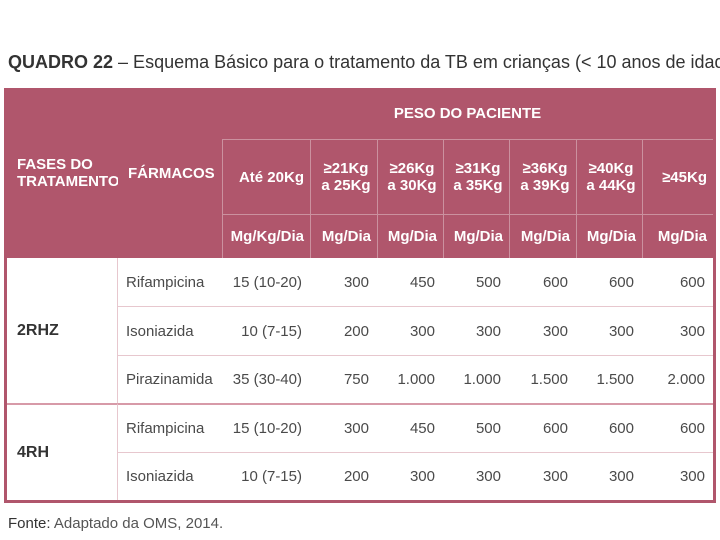 The width and height of the screenshot is (720, 540). Describe the element at coordinates (138, 523) in the screenshot. I see `source-text: Adaptado da OMS, 2014.` at that location.